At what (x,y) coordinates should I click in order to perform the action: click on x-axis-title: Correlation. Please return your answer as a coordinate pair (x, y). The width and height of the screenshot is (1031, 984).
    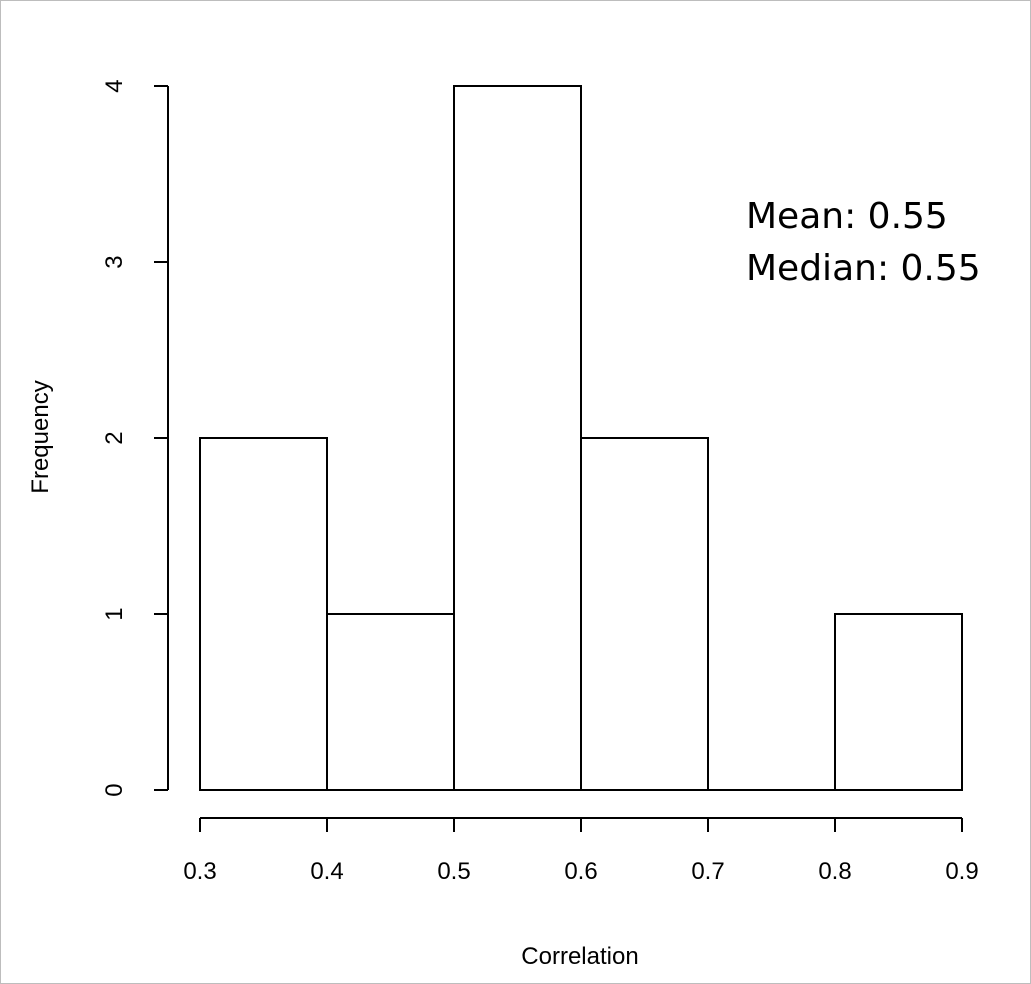
    Looking at the image, I should click on (579, 956).